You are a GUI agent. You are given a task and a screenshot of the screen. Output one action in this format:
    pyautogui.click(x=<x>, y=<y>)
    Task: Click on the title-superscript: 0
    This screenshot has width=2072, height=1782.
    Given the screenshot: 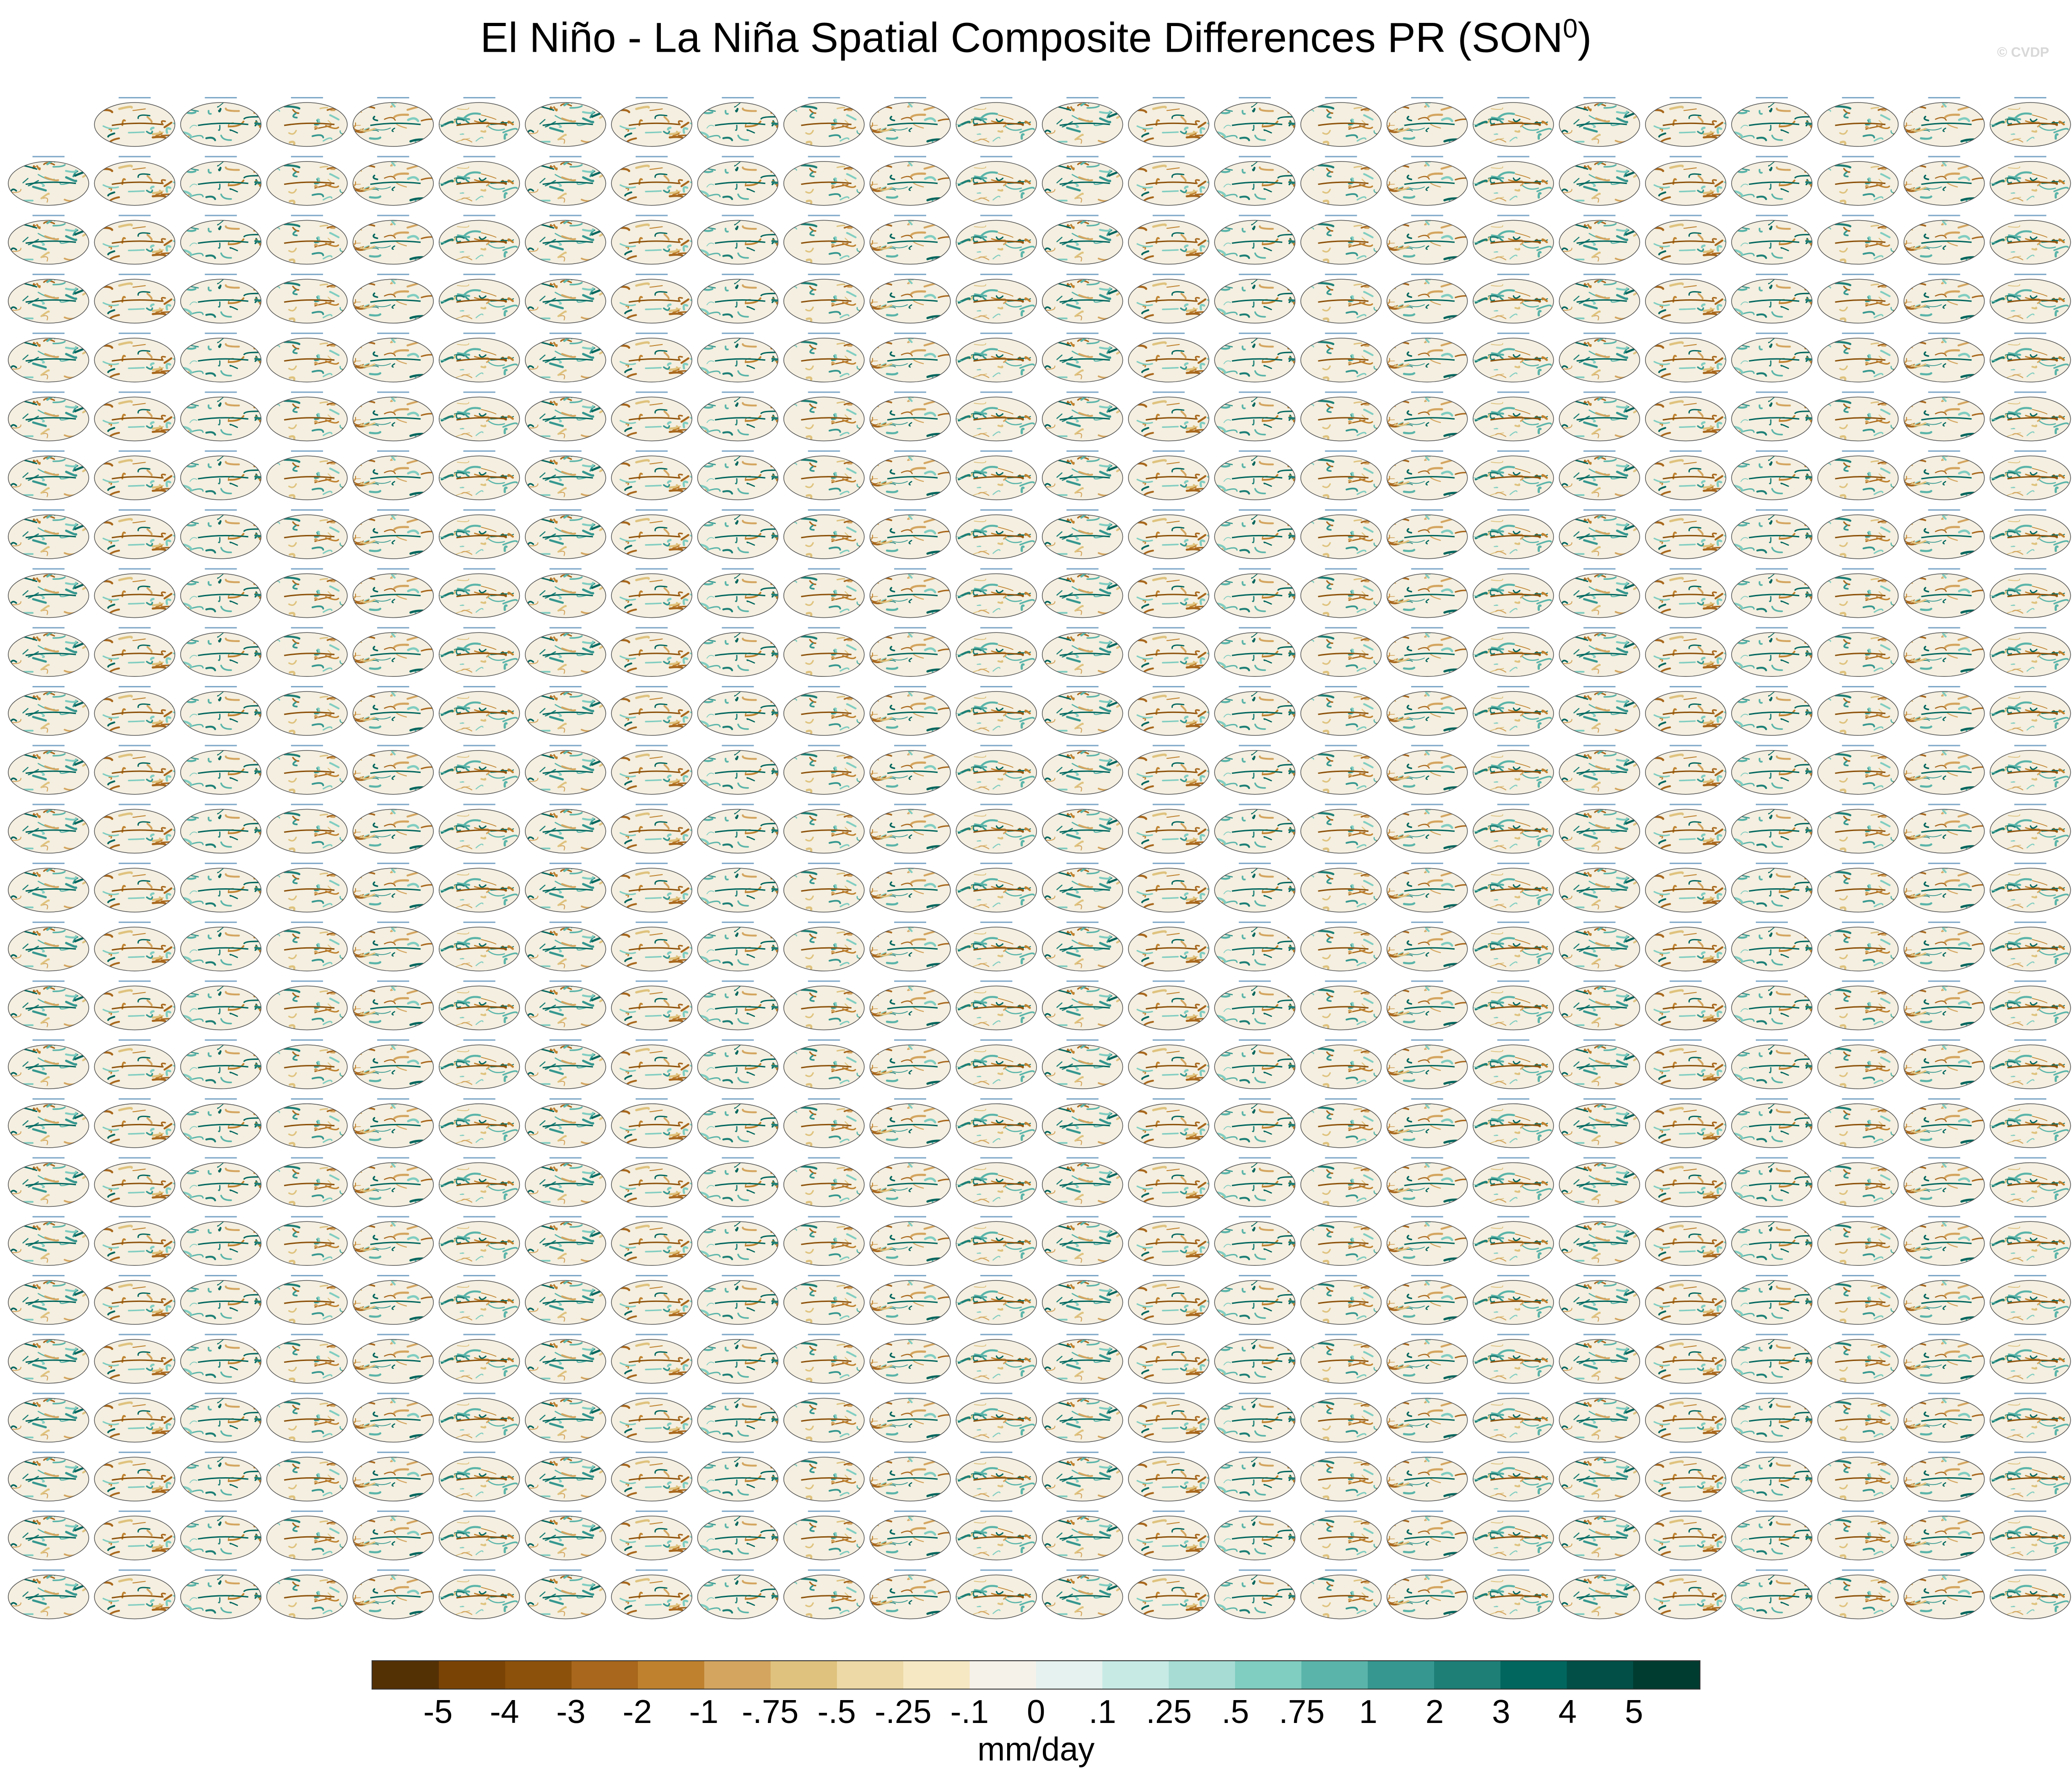 What is the action you would take?
    pyautogui.click(x=1570, y=28)
    